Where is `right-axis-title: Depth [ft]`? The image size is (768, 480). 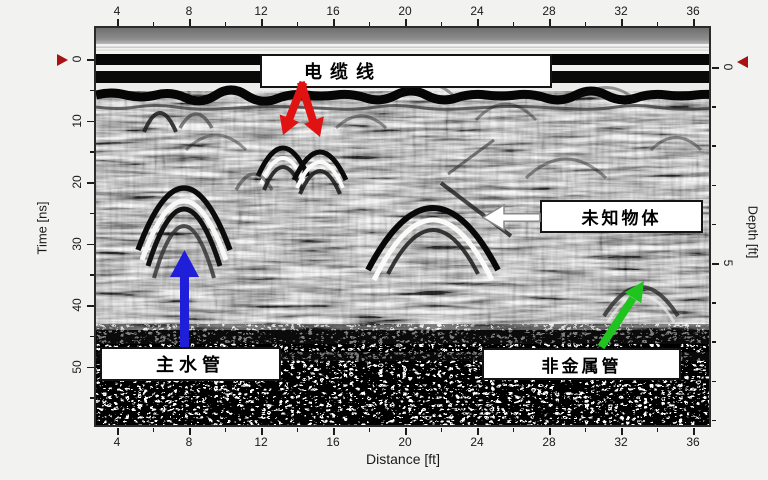 right-axis-title: Depth [ft] is located at coordinates (753, 232).